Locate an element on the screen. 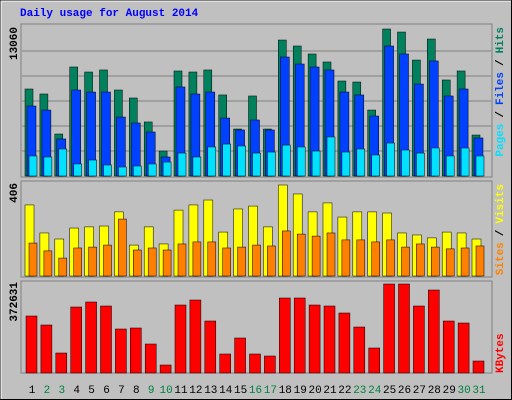 The width and height of the screenshot is (512, 400). legend: Sites / Visits is located at coordinates (501, 229).